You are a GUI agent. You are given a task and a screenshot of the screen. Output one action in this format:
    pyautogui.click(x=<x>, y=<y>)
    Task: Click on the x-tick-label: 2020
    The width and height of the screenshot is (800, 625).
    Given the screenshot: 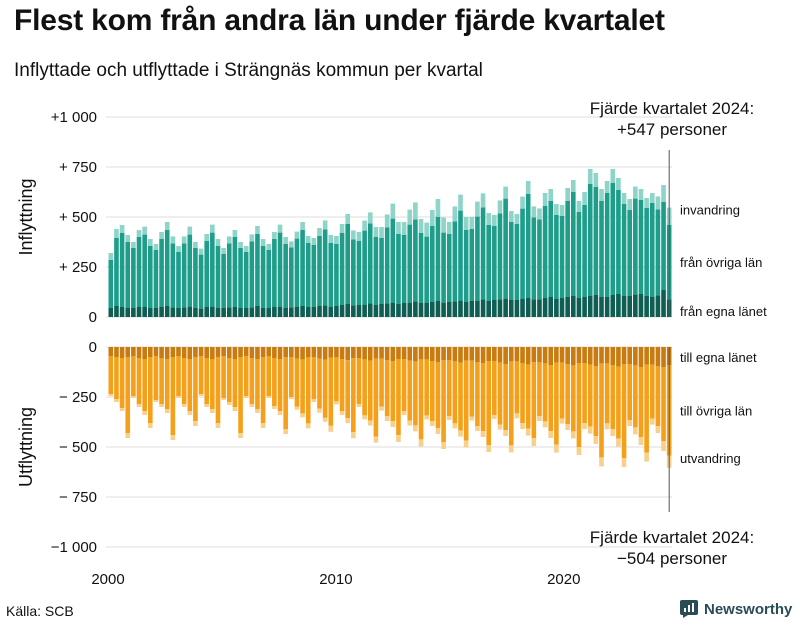 What is the action you would take?
    pyautogui.click(x=563, y=579)
    